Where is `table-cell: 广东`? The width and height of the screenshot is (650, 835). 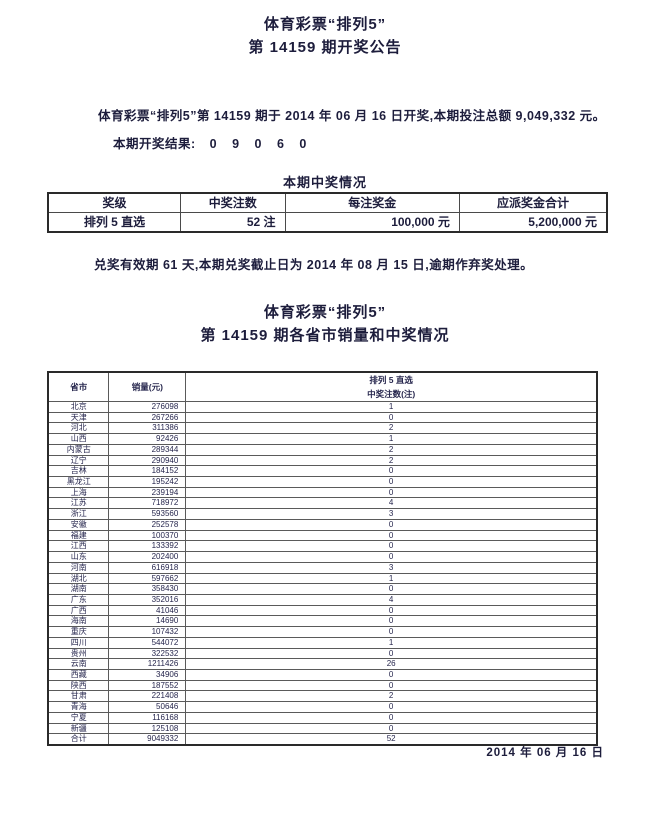
table-cell: 广东 is located at coordinates (78, 599).